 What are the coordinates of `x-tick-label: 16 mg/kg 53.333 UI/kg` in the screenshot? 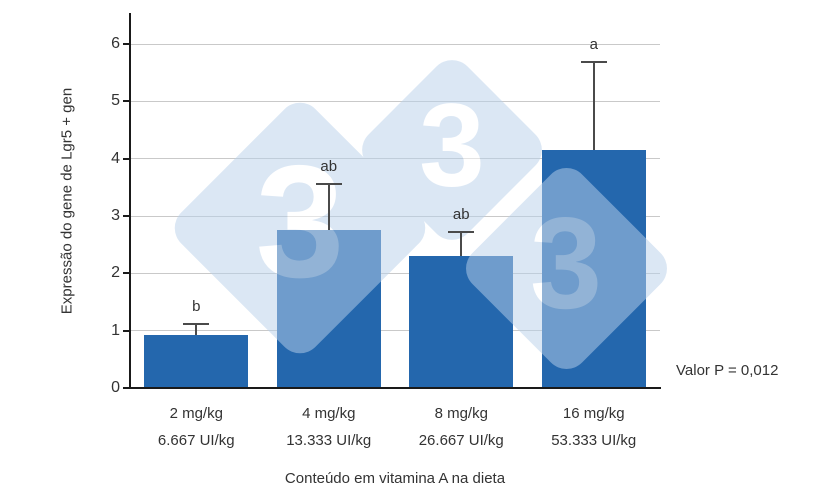 It's located at (593, 427).